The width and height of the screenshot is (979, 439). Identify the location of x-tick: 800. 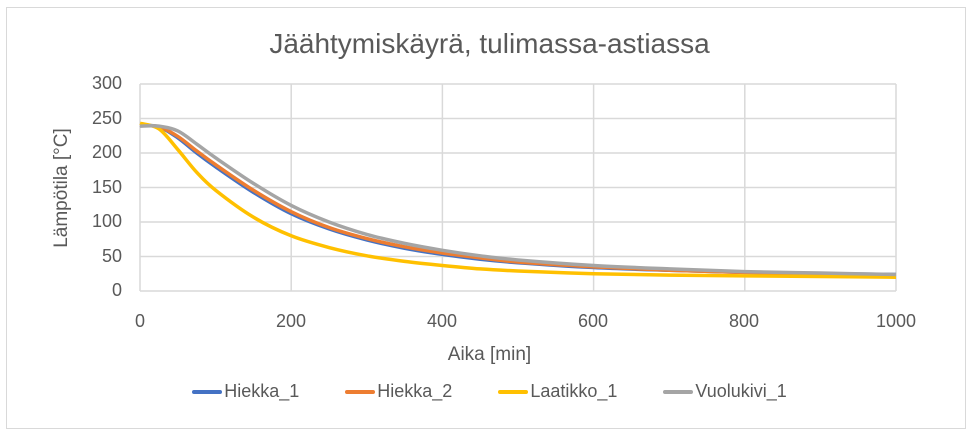
(744, 321).